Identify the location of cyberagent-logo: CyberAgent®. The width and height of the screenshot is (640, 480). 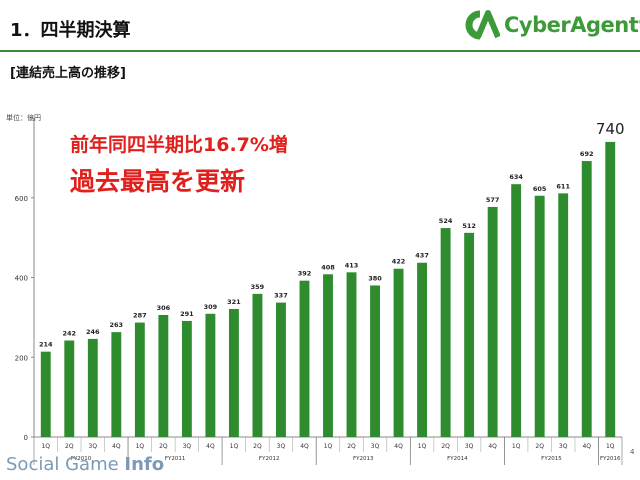
(550, 25).